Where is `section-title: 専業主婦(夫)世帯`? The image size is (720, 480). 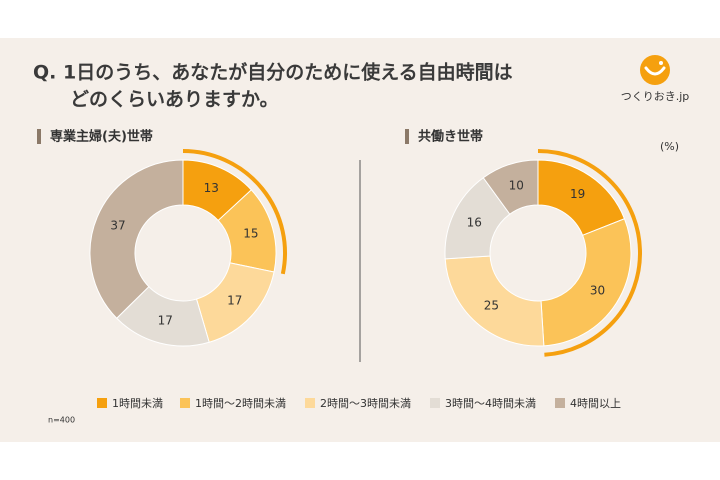
section-title: 専業主婦(夫)世帯 is located at coordinates (101, 137).